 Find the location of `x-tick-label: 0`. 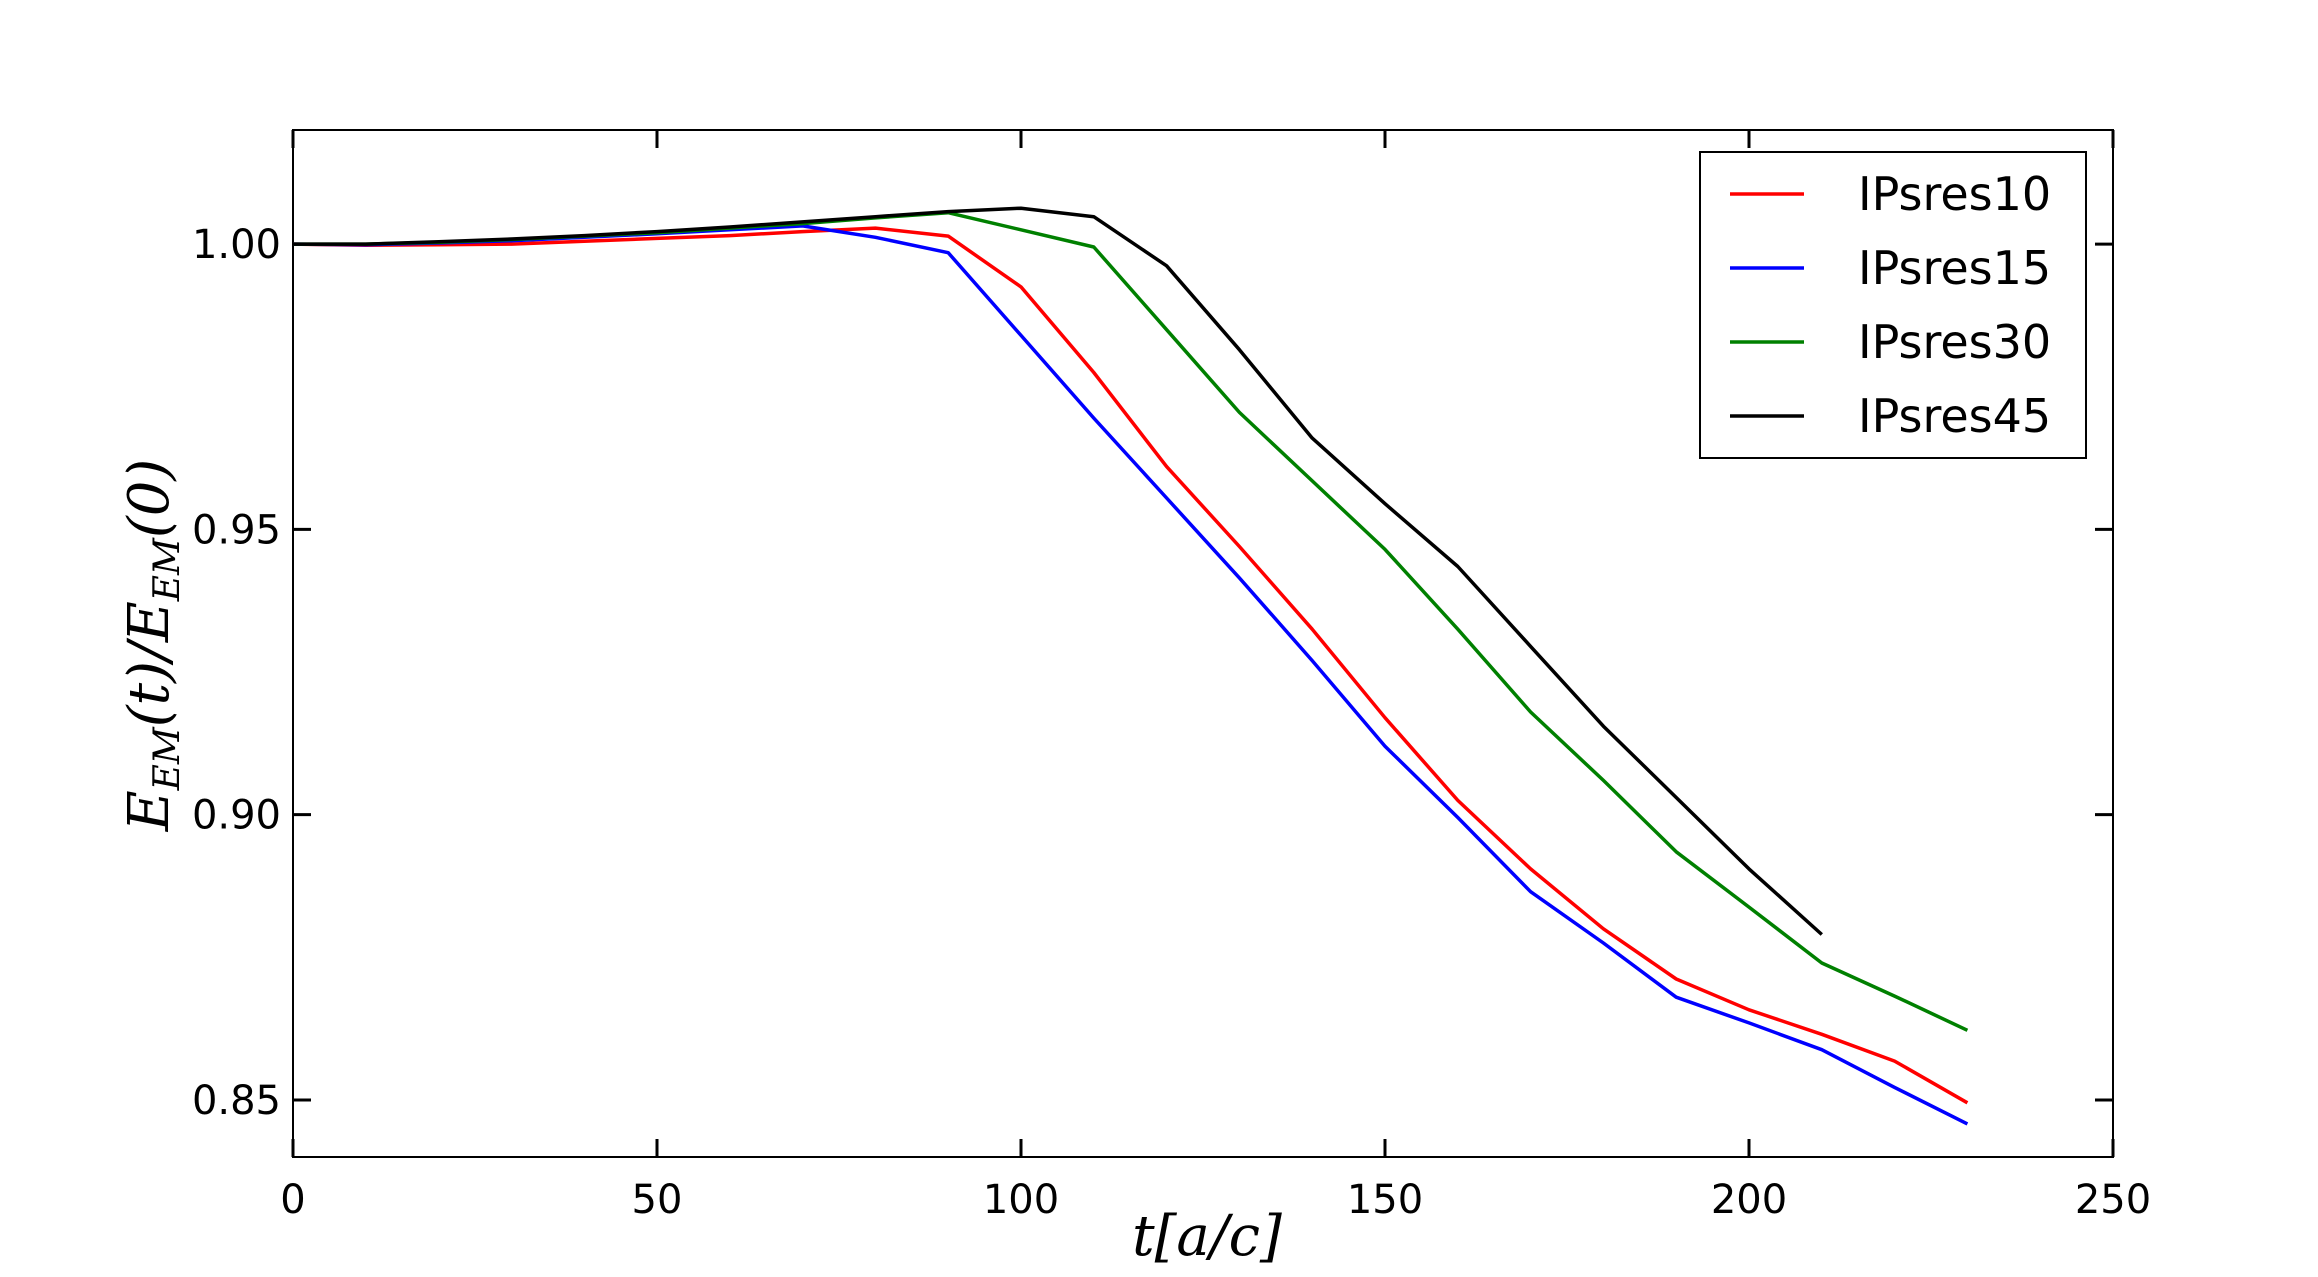

x-tick-label: 0 is located at coordinates (292, 1200).